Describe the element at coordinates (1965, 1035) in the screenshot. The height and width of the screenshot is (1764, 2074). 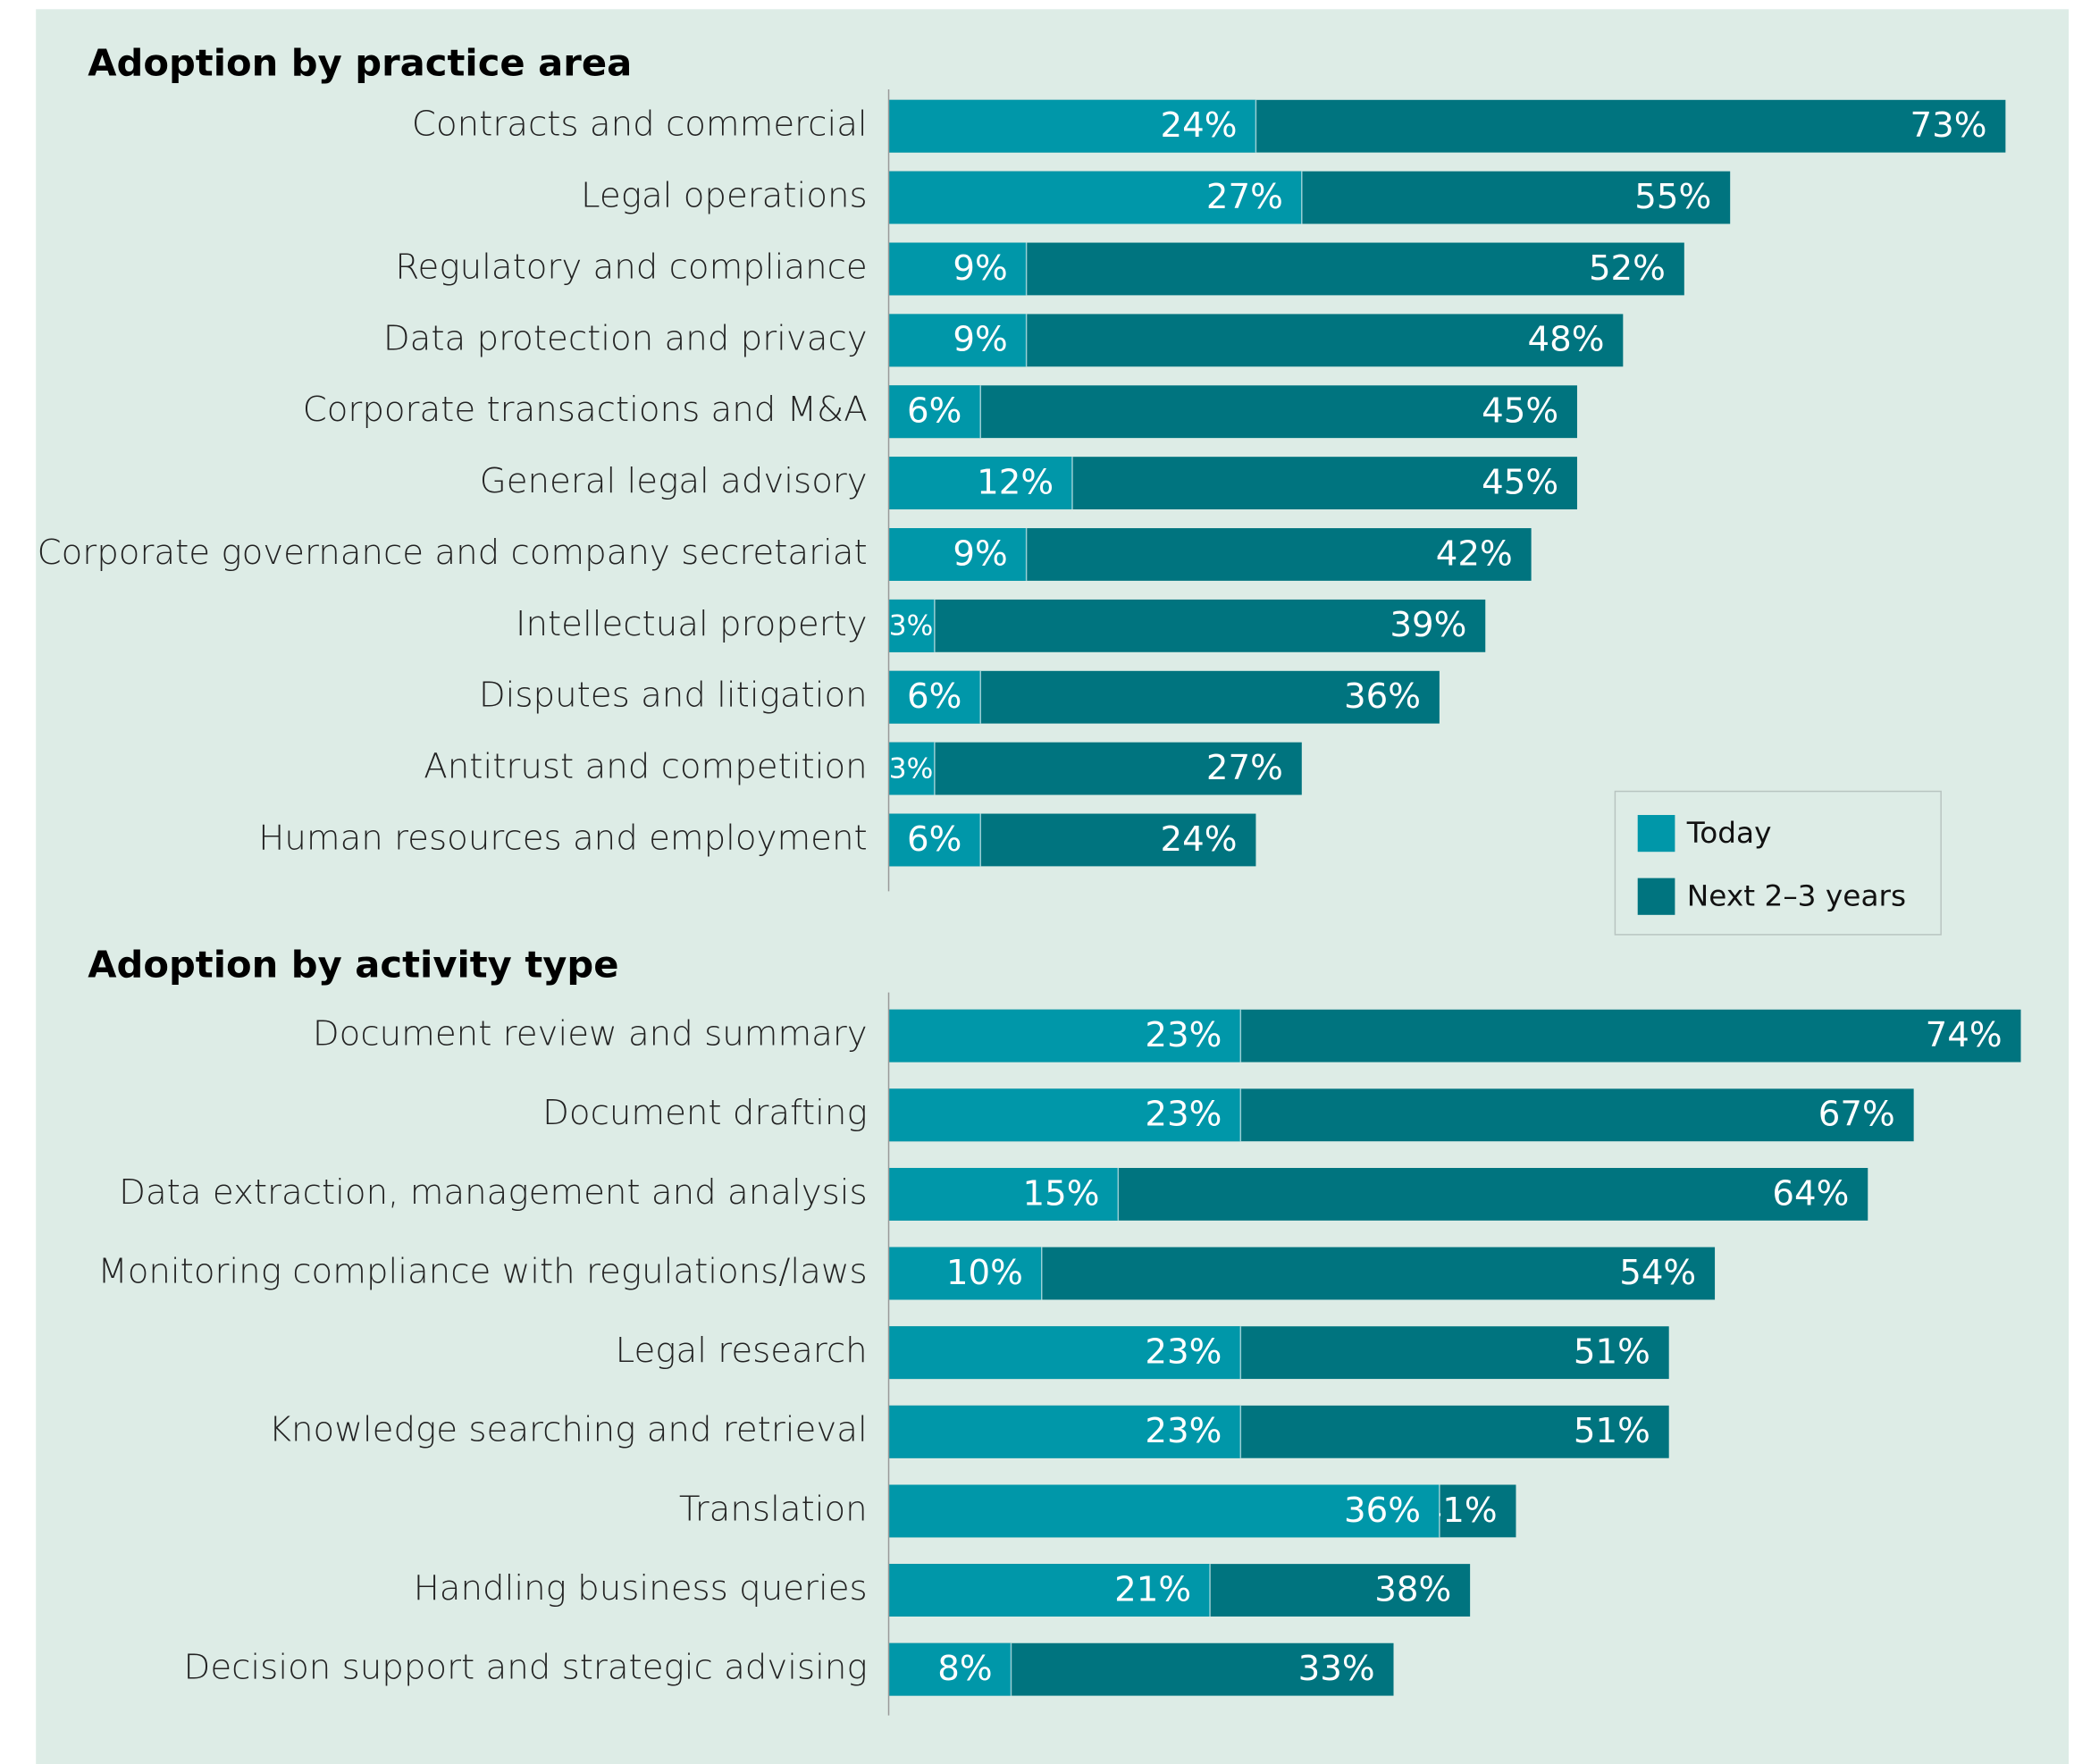
I see `value-label: 74%` at that location.